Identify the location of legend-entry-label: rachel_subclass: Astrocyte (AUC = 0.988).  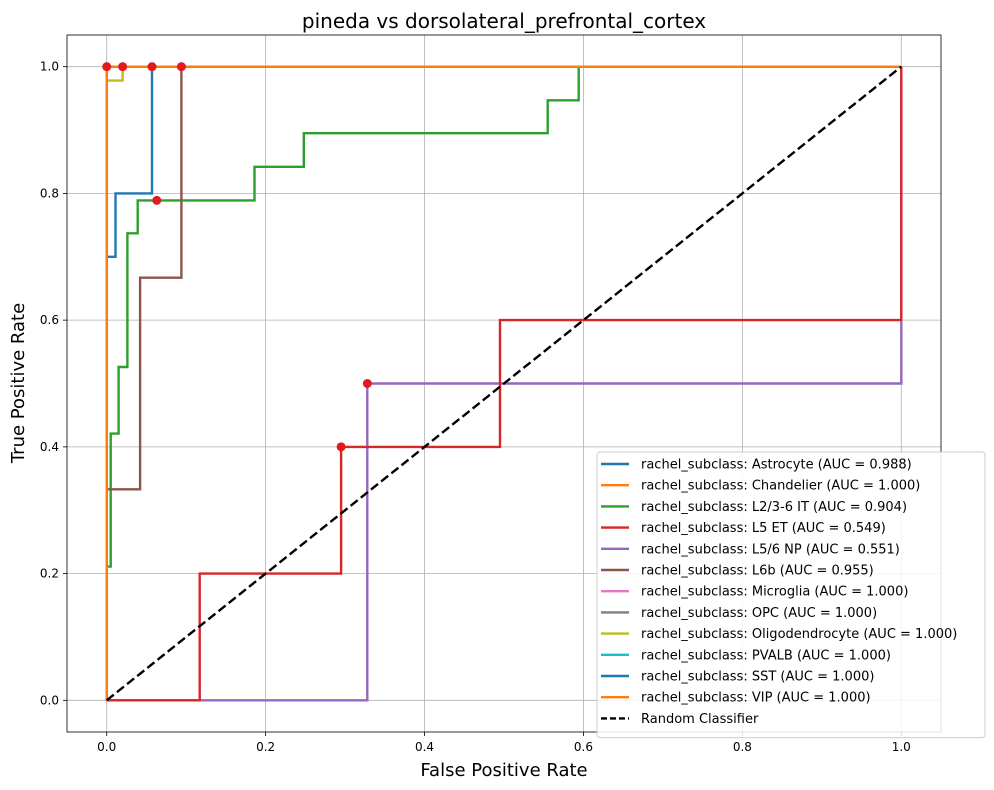
(776, 465).